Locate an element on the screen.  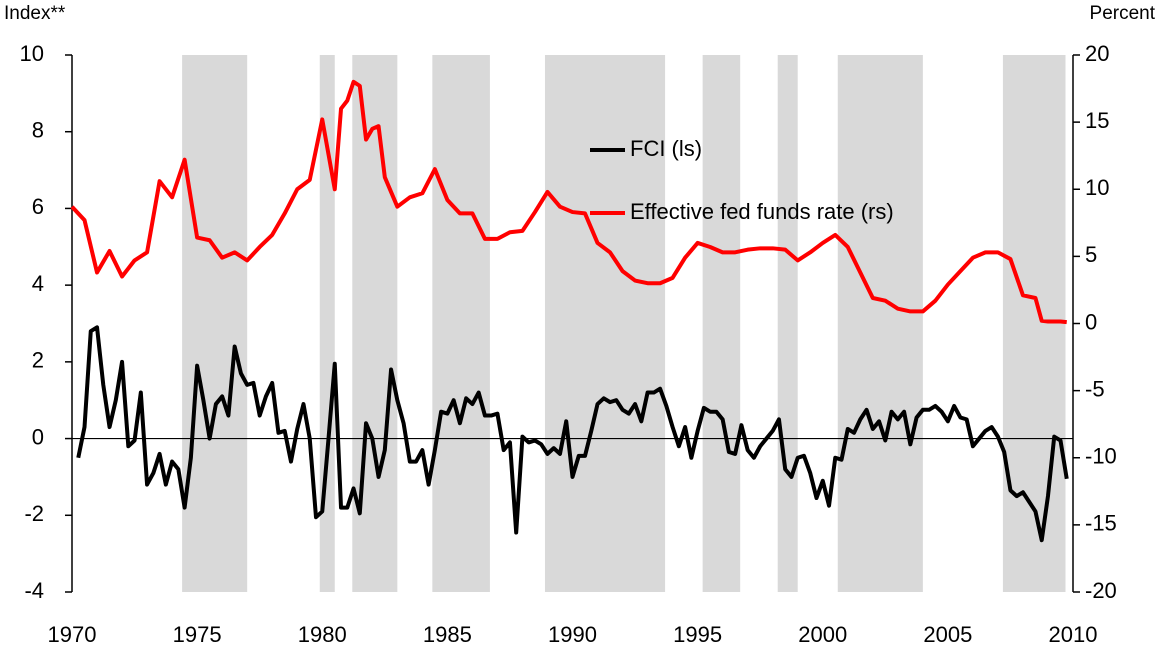
x-tick-label: 1985 is located at coordinates (447, 634).